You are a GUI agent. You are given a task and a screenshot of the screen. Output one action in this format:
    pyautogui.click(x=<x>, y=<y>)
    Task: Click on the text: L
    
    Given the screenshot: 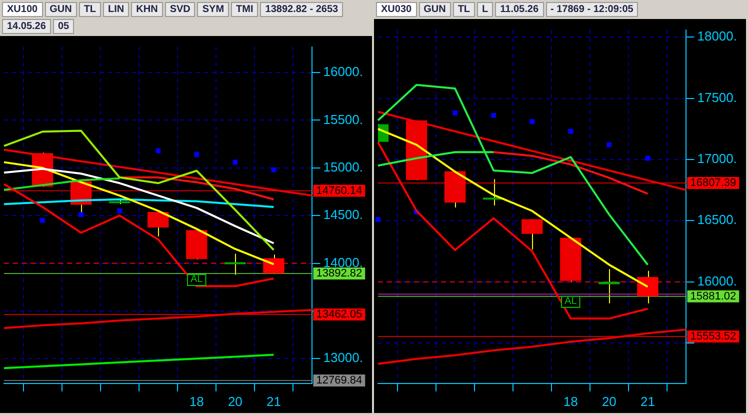 What is the action you would take?
    pyautogui.click(x=485, y=9)
    